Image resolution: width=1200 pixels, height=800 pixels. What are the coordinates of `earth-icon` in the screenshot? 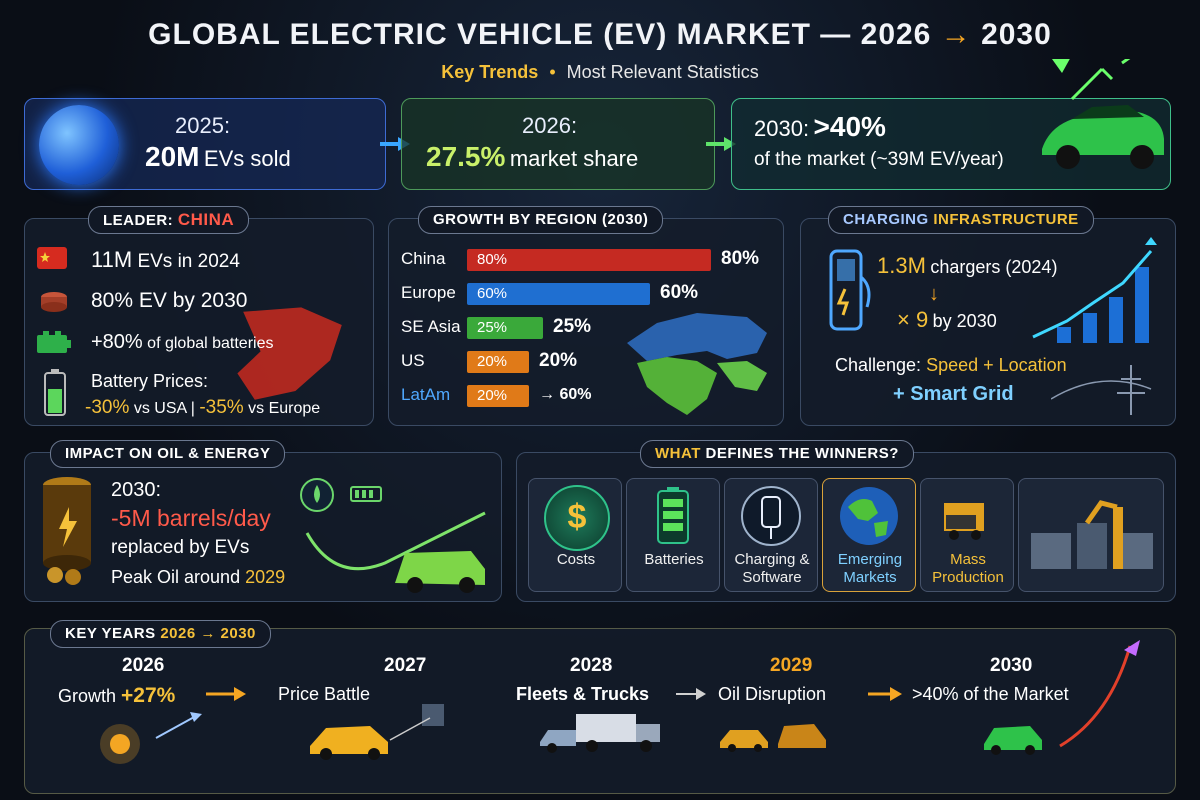 It's located at (869, 516).